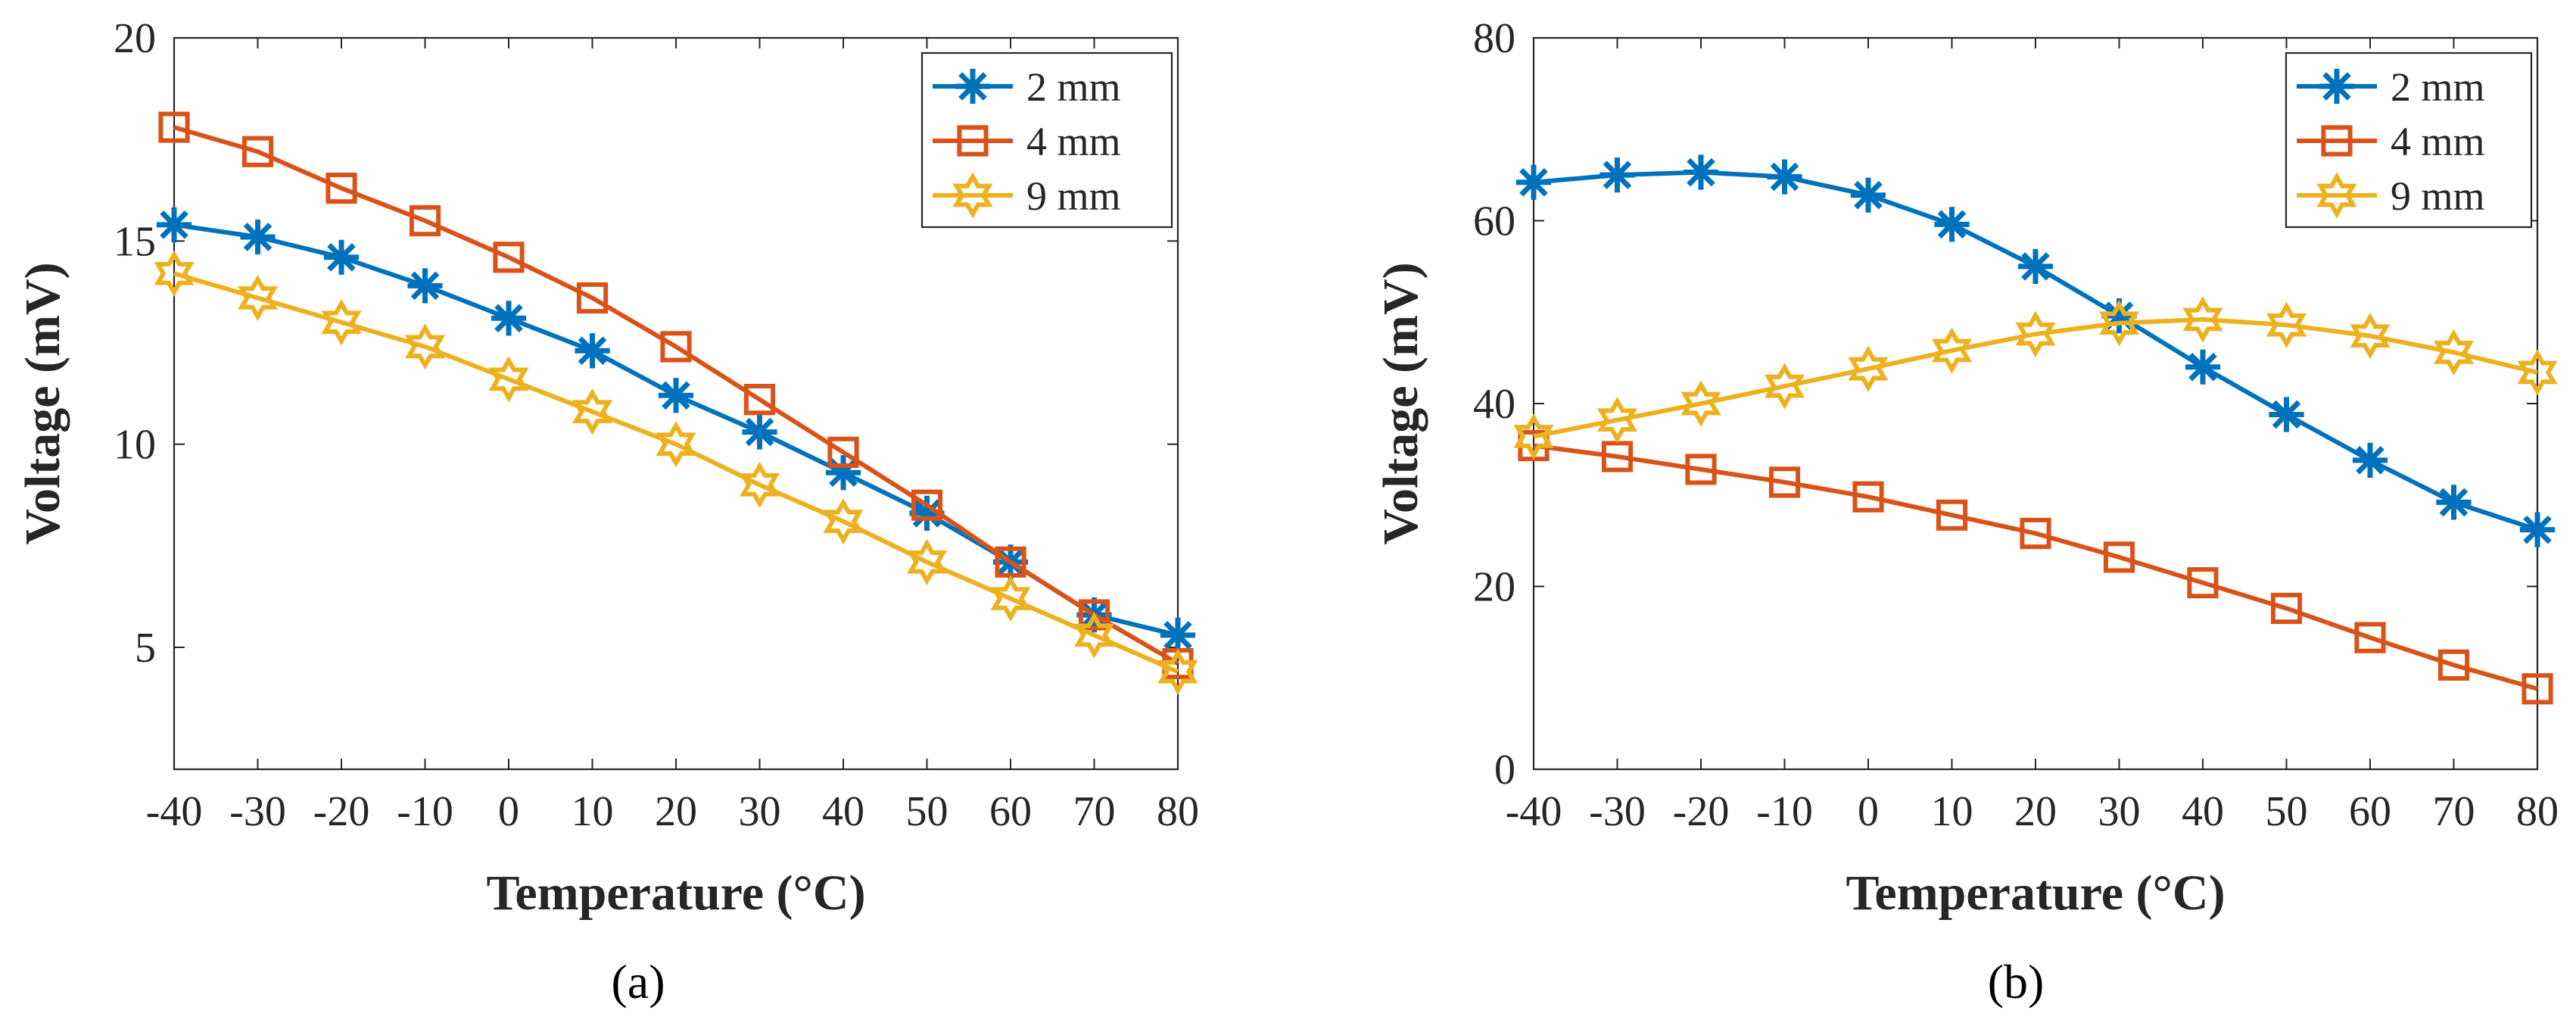 The width and height of the screenshot is (2576, 1032). Describe the element at coordinates (760, 811) in the screenshot. I see `x-tick-label: 30` at that location.